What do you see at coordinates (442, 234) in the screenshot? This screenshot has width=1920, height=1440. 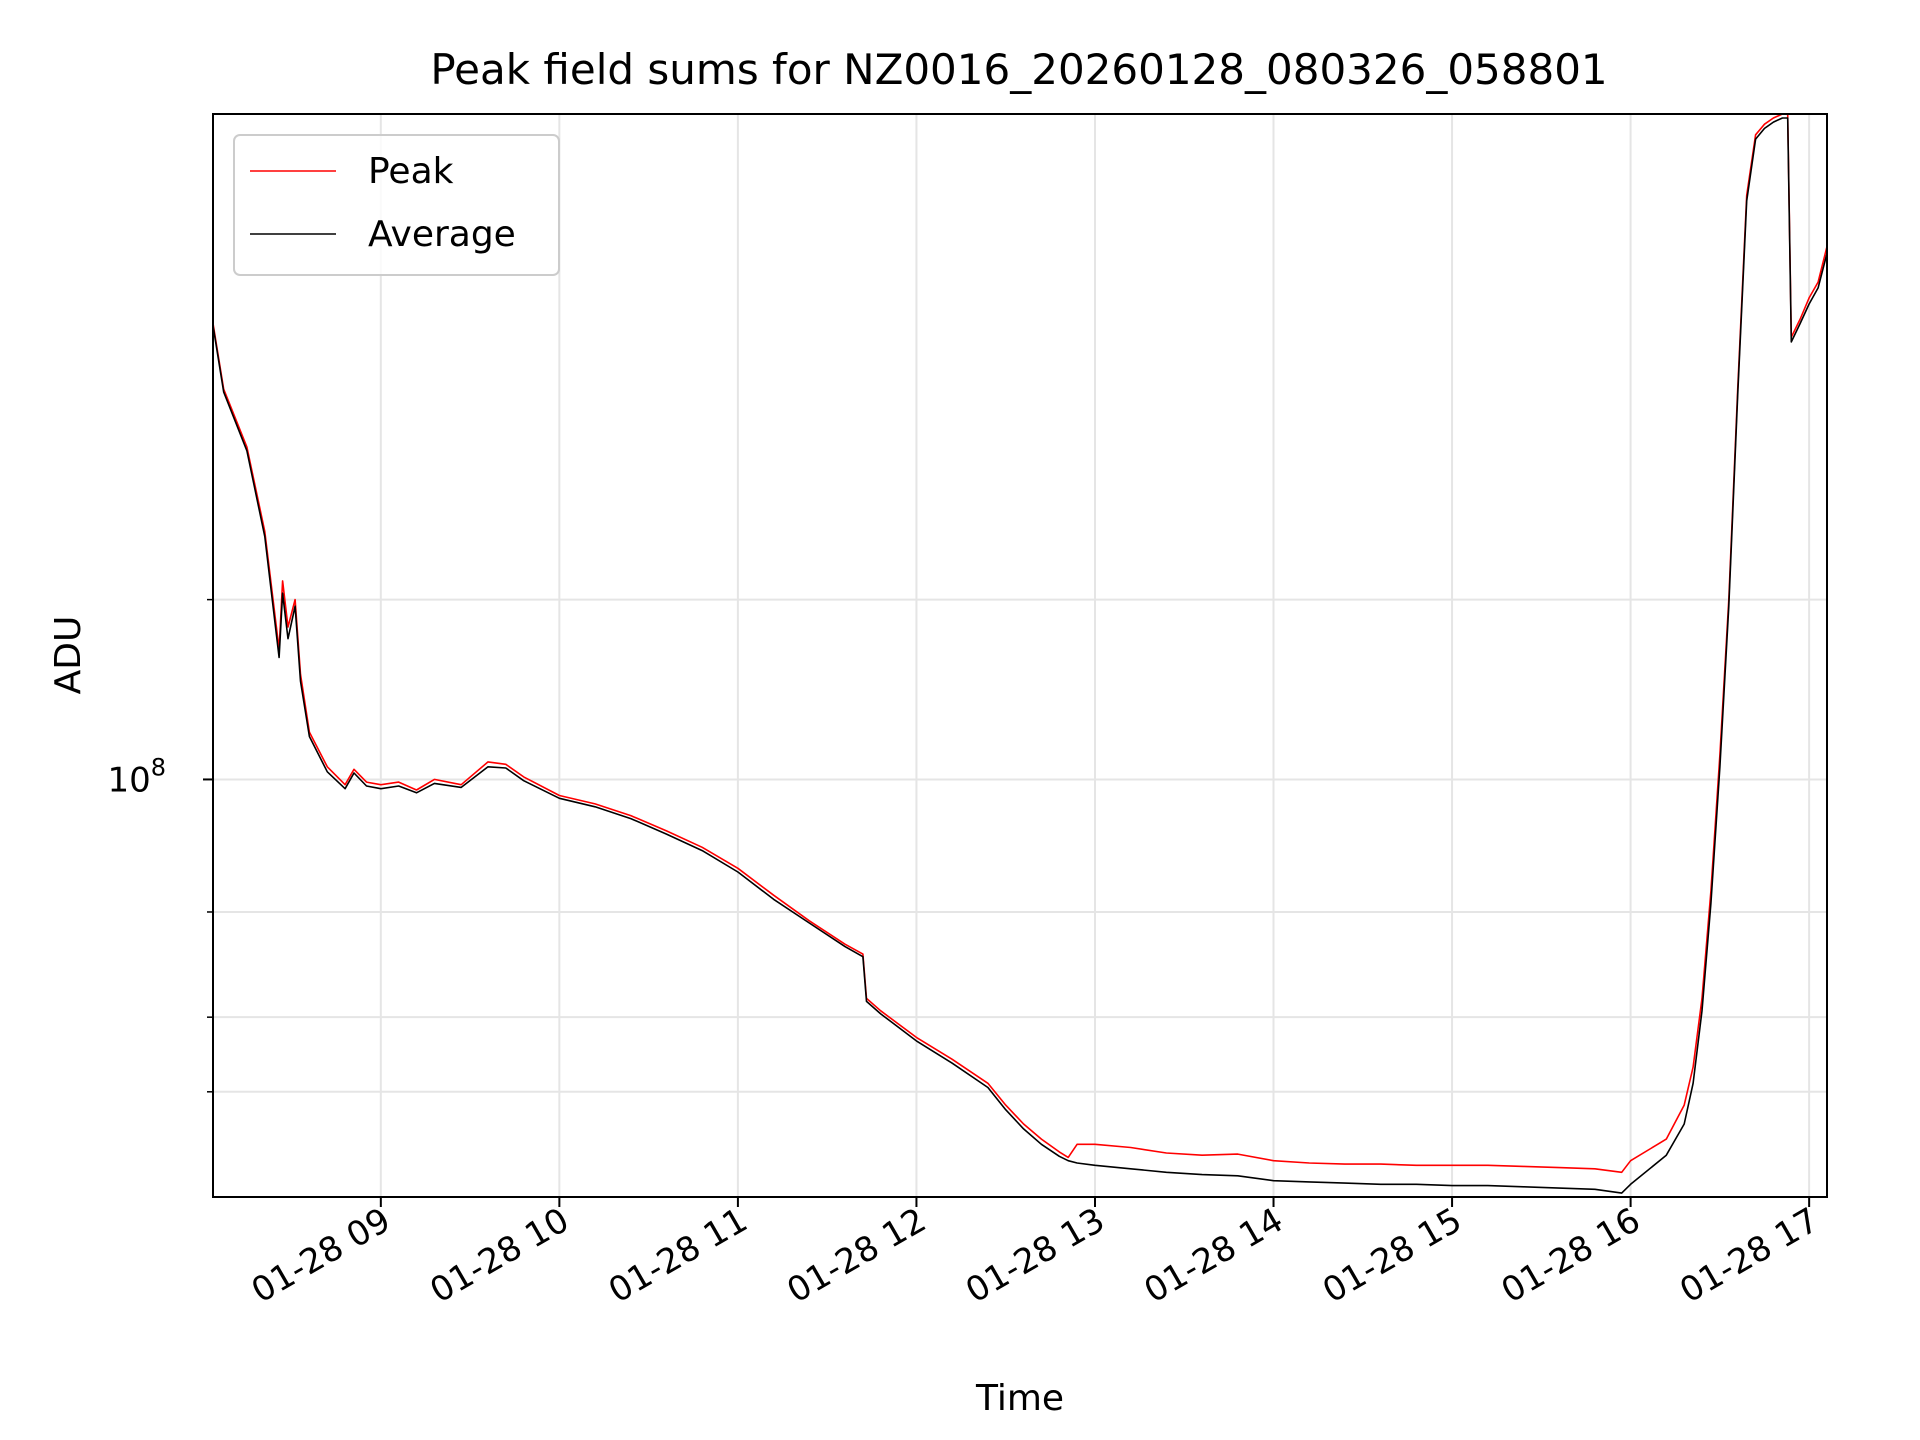 I see `legend-average-label: Average` at bounding box center [442, 234].